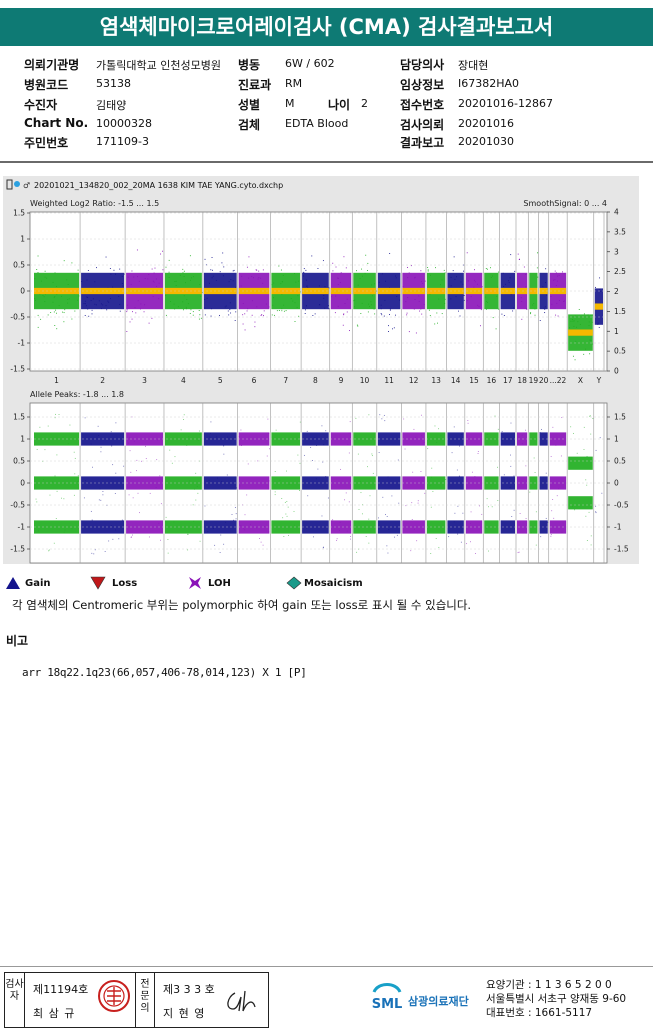 The width and height of the screenshot is (653, 1036). I want to click on allele-peak-band, so click(144, 527).